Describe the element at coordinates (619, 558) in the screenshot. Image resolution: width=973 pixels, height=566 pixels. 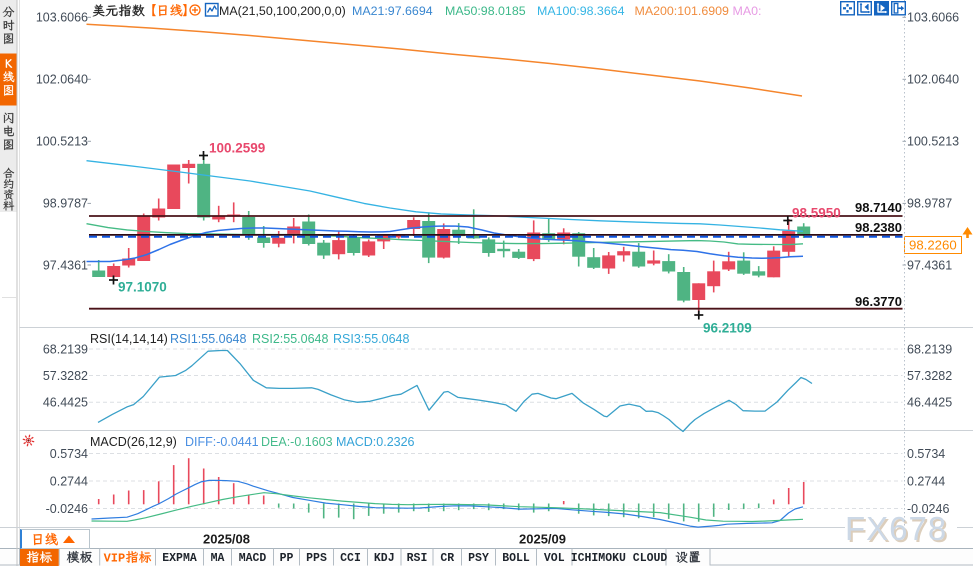
I see `svg-text: ICHIMOKU CLOUD` at that location.